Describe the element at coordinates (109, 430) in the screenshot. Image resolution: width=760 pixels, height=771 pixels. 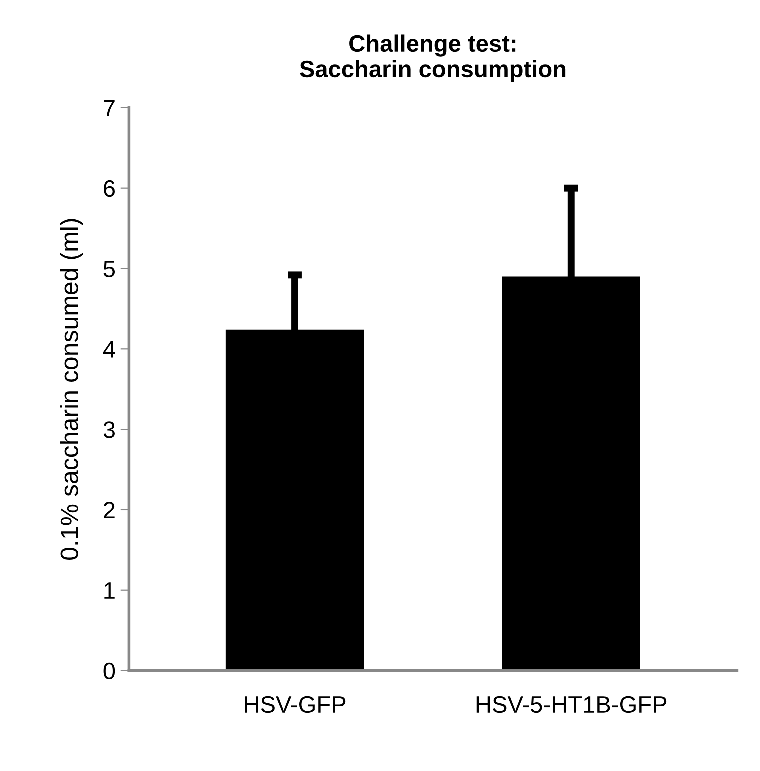
I see `y-tick-label: 3` at that location.